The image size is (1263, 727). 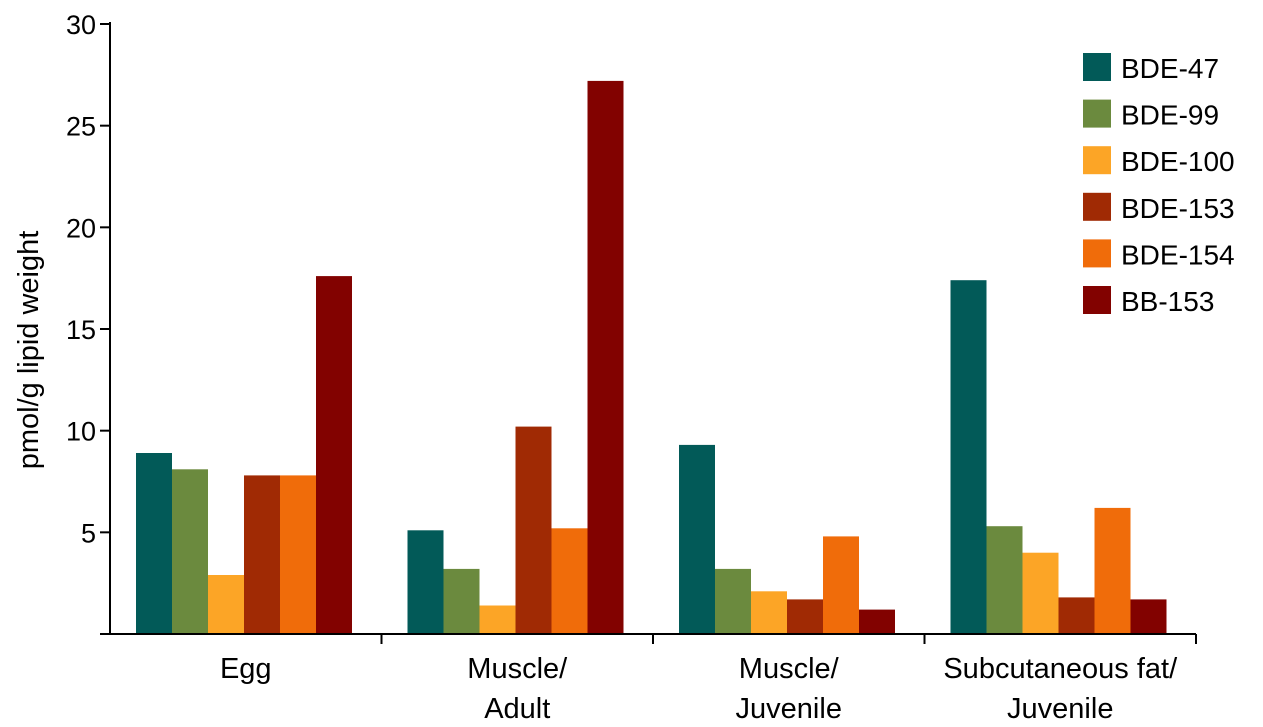 I want to click on y-tick-label: 10, so click(x=81, y=432).